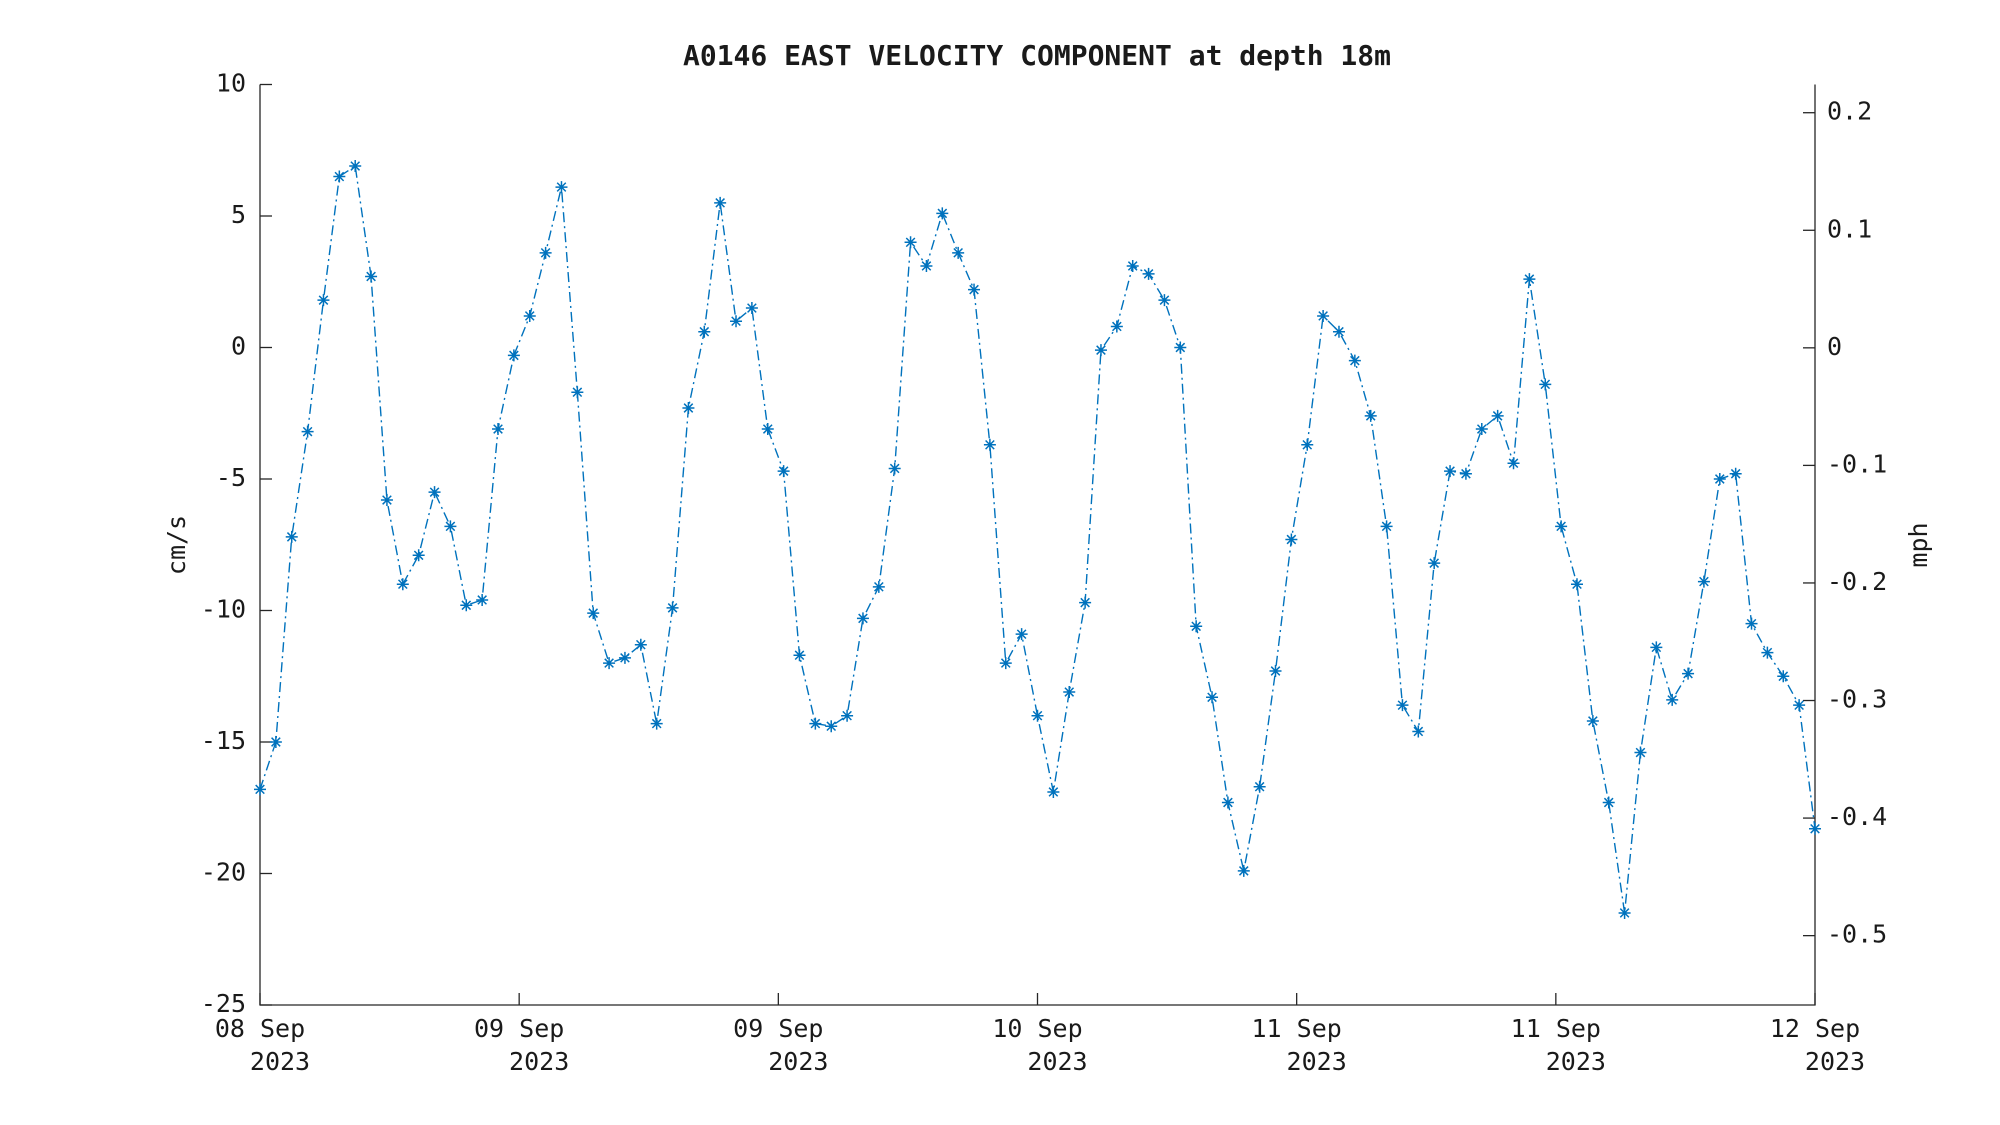 Image resolution: width=2000 pixels, height=1125 pixels. What do you see at coordinates (223, 740) in the screenshot?
I see `y-tick-label: -15` at bounding box center [223, 740].